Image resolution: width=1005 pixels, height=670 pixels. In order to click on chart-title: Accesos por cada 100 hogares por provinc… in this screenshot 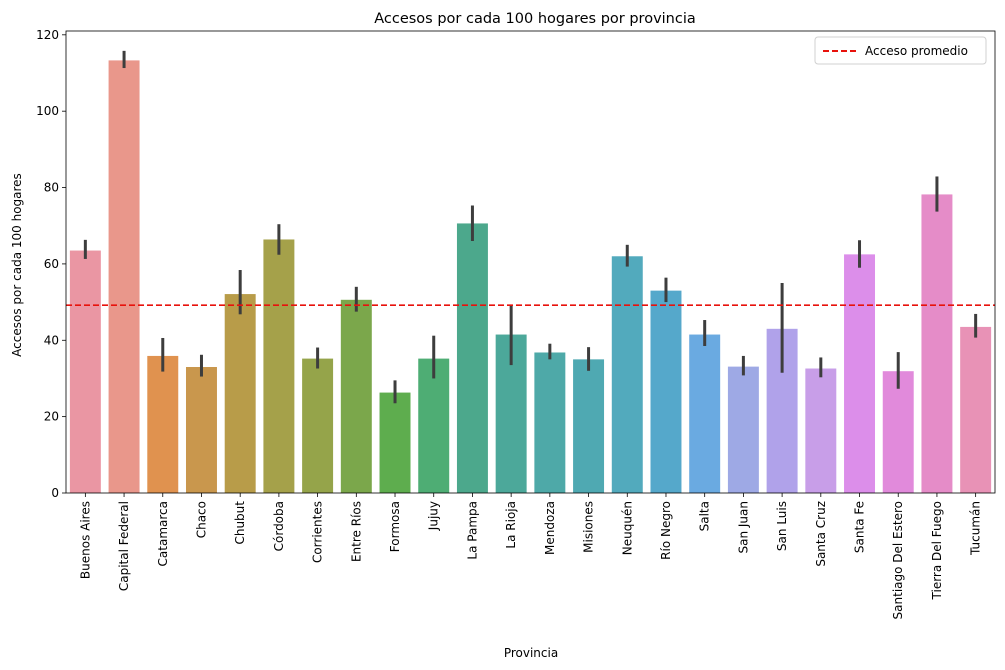, I will do `click(535, 19)`.